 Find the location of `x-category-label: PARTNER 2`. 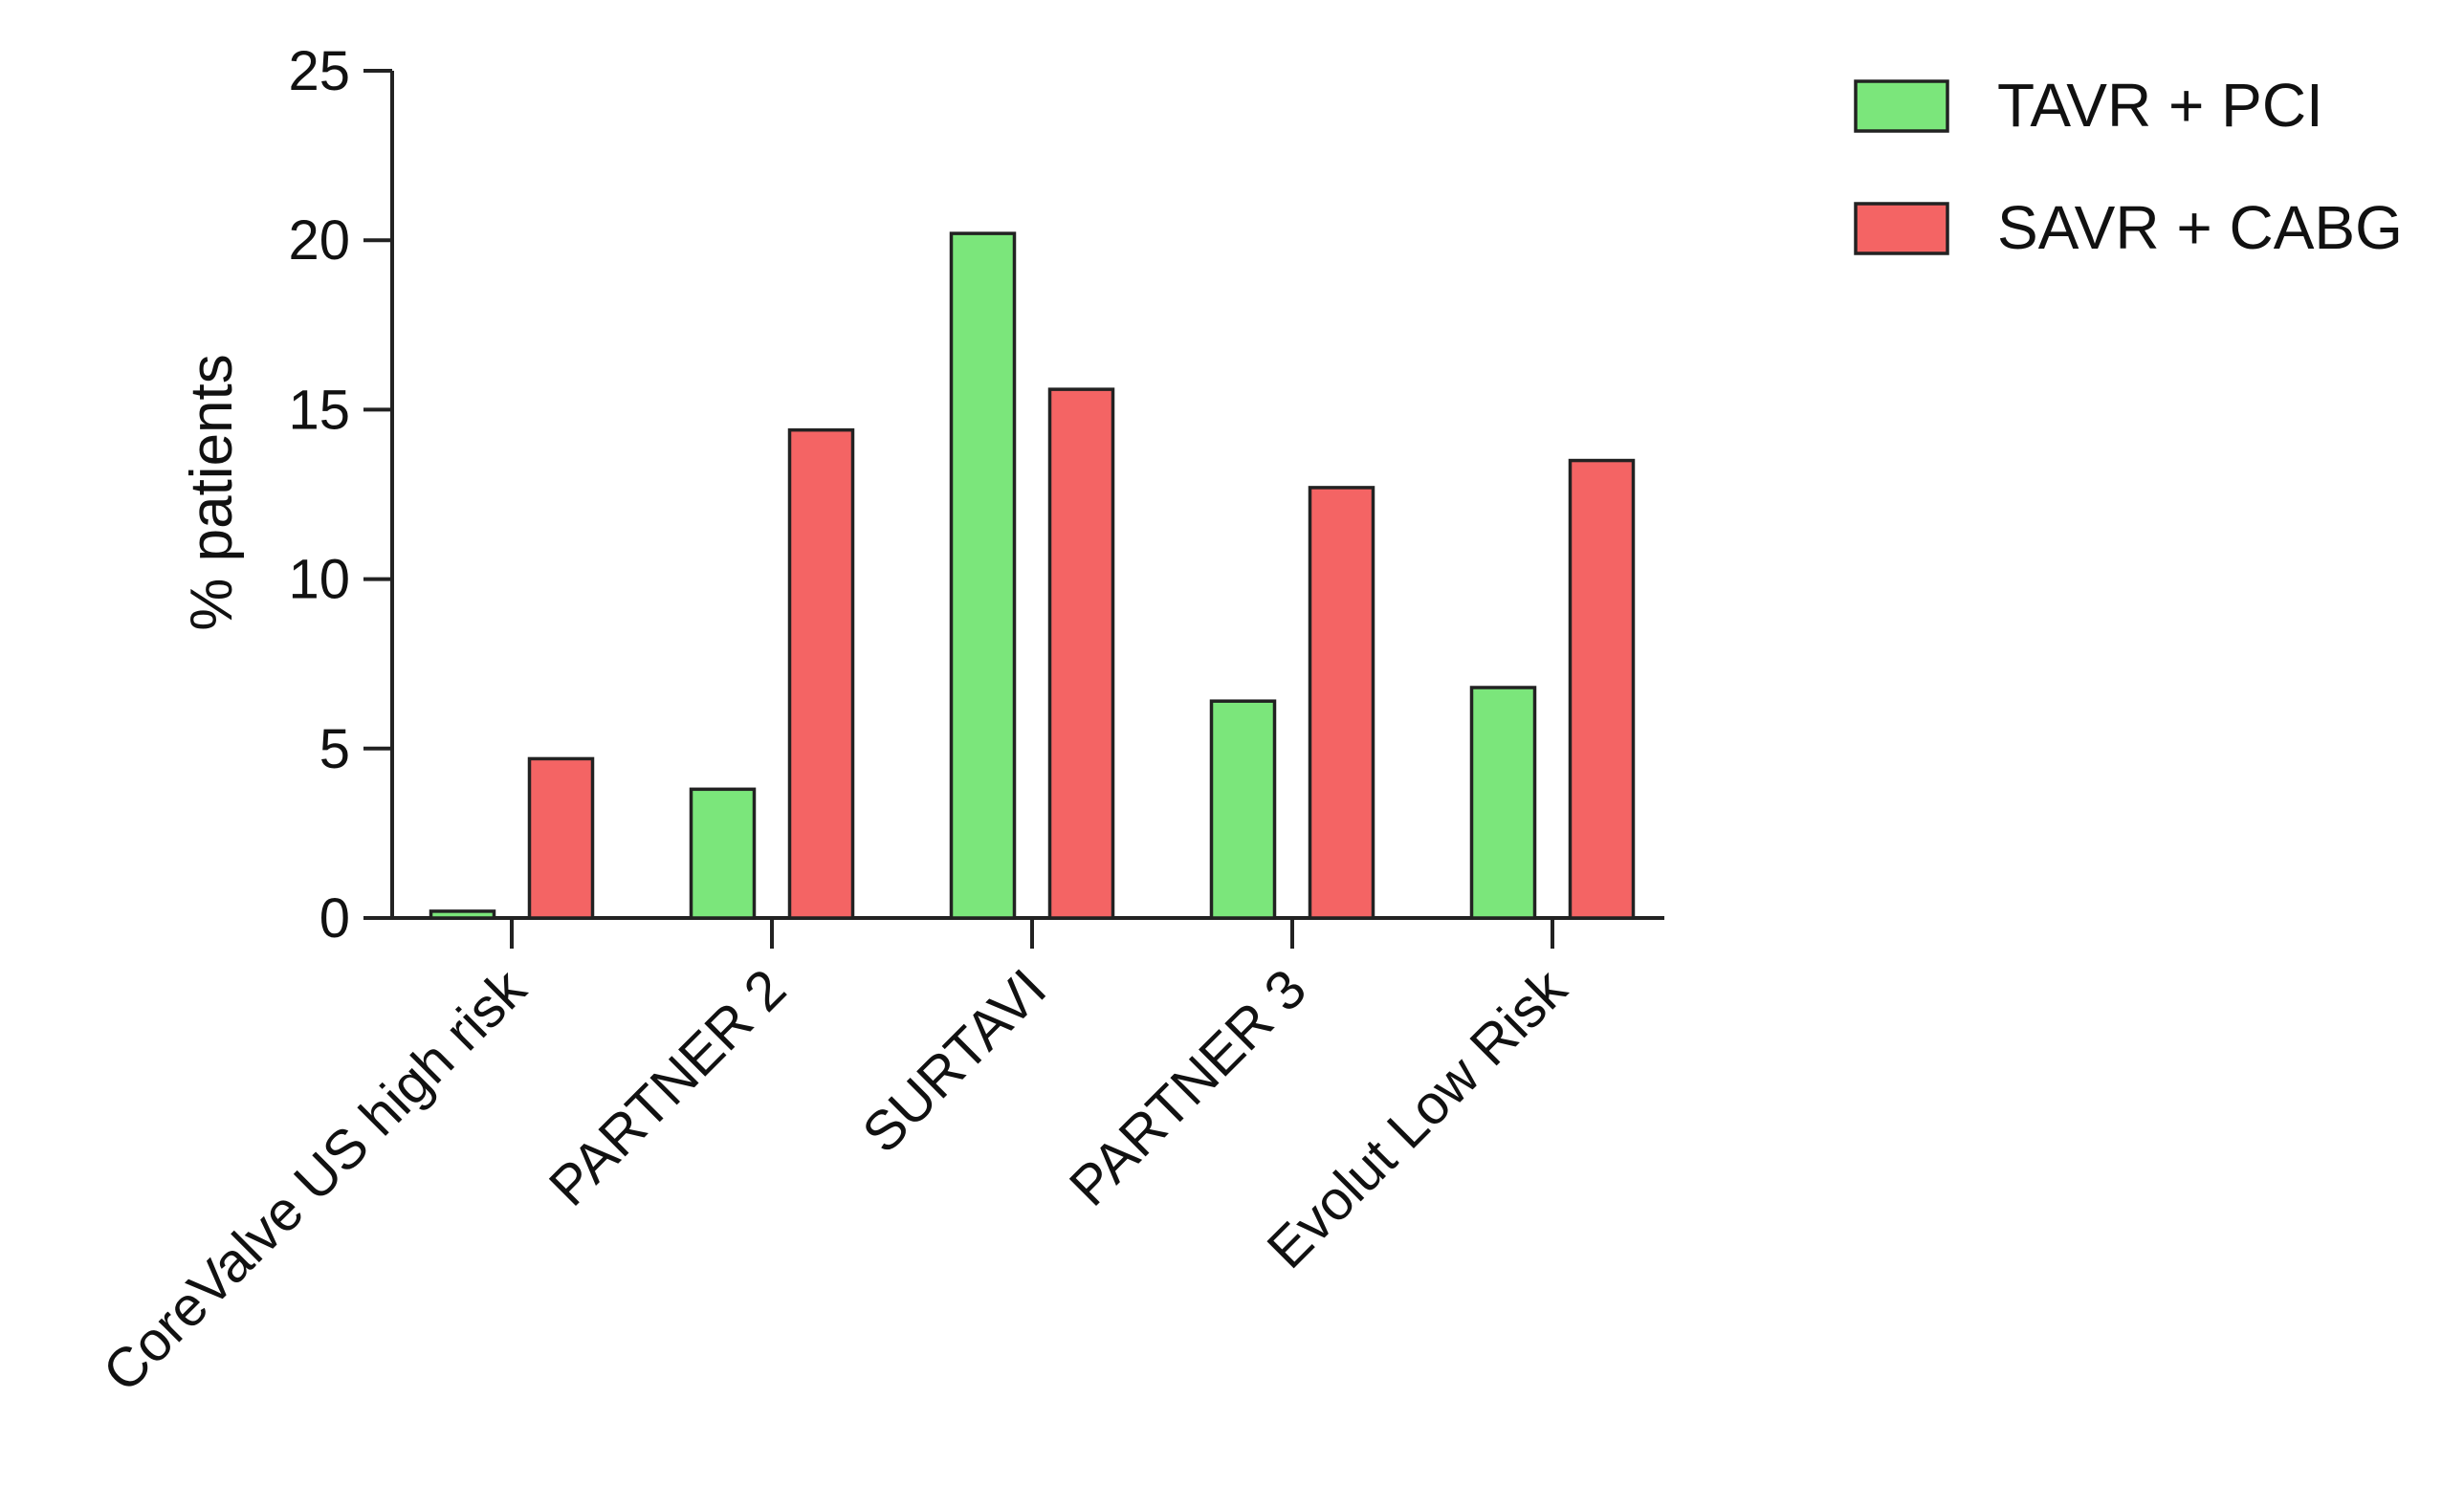

x-category-label: PARTNER 2 is located at coordinates (668, 1087).